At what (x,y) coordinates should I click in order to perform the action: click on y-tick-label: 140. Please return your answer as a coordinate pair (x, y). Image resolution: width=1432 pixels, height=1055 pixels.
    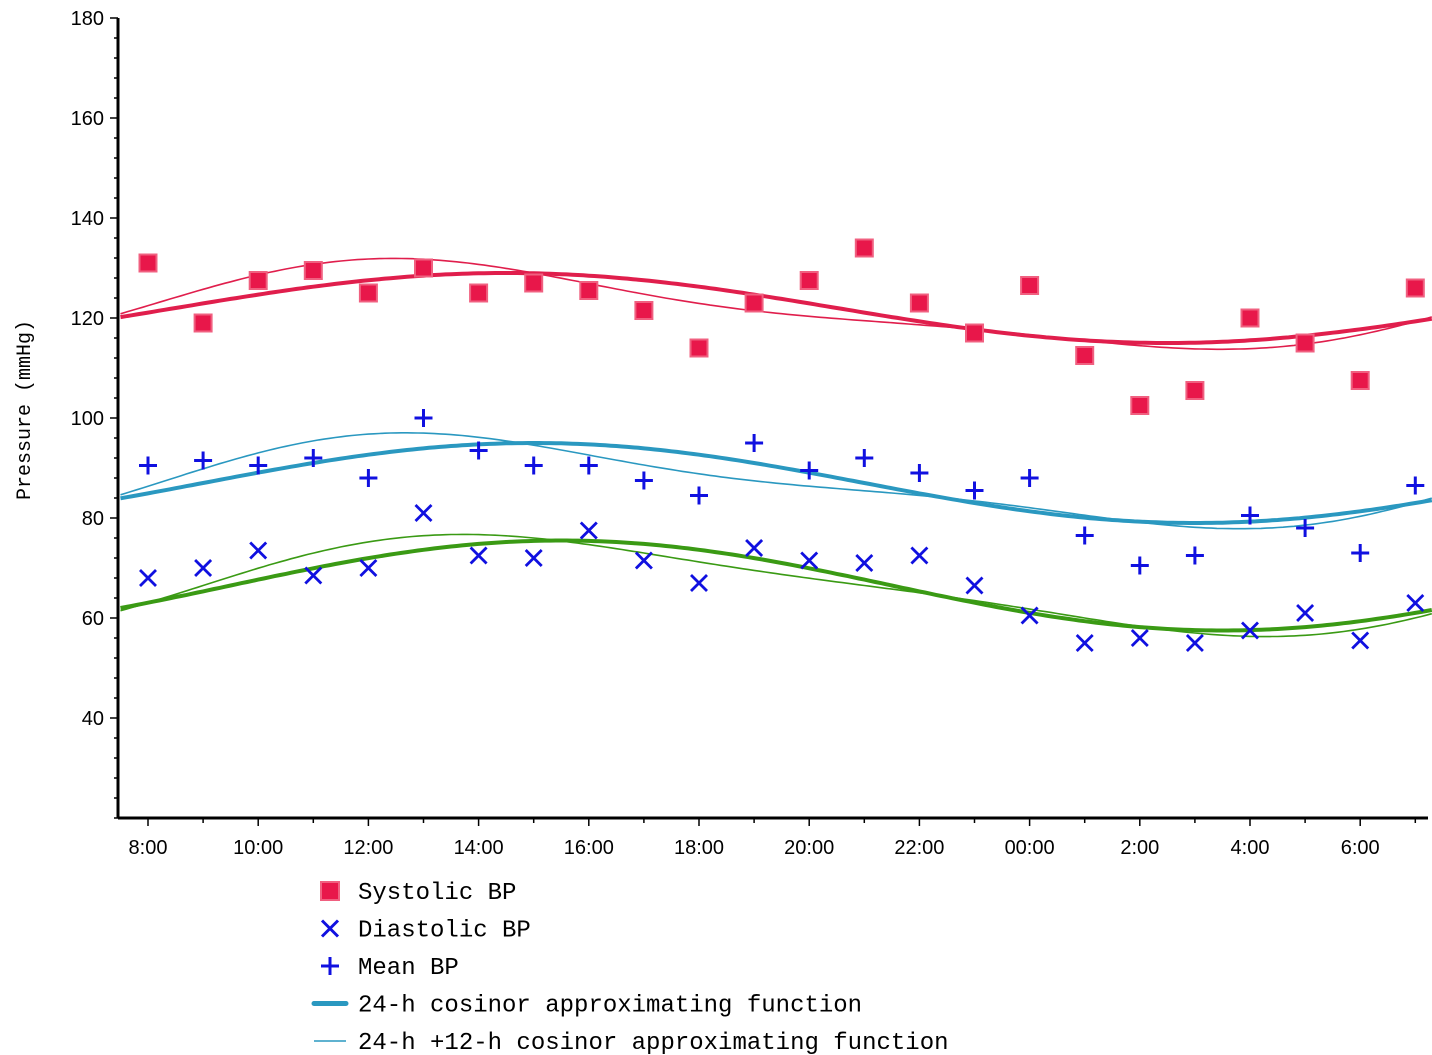
    Looking at the image, I should click on (87, 219).